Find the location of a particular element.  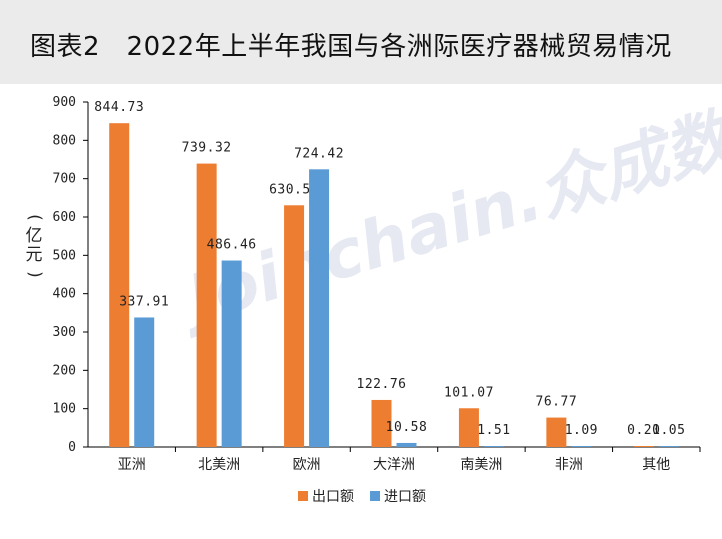

x-tick-label: 亚洲 is located at coordinates (132, 465).